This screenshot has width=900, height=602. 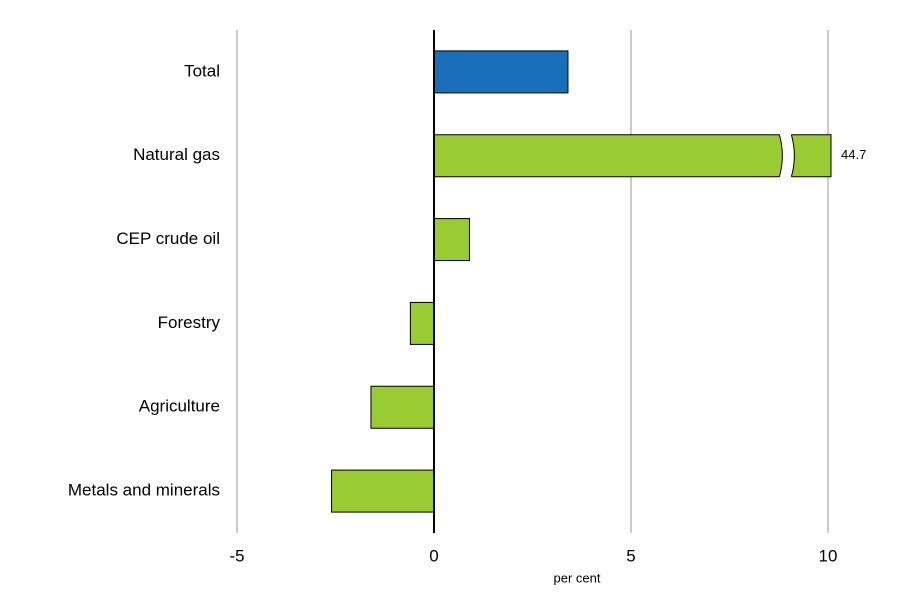 What do you see at coordinates (630, 555) in the screenshot?
I see `x-tick-label: 5` at bounding box center [630, 555].